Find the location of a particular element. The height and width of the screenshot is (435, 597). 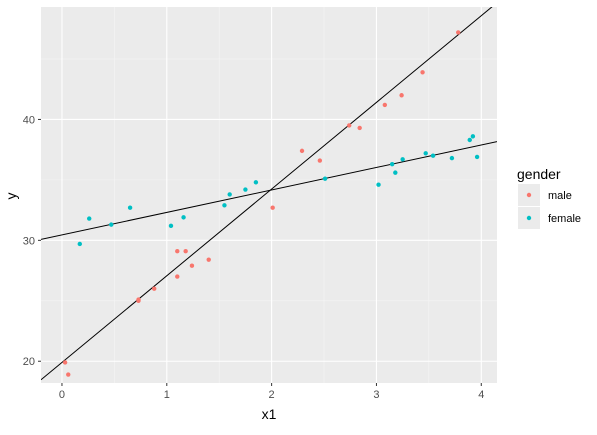

legend-label: female is located at coordinates (564, 219).